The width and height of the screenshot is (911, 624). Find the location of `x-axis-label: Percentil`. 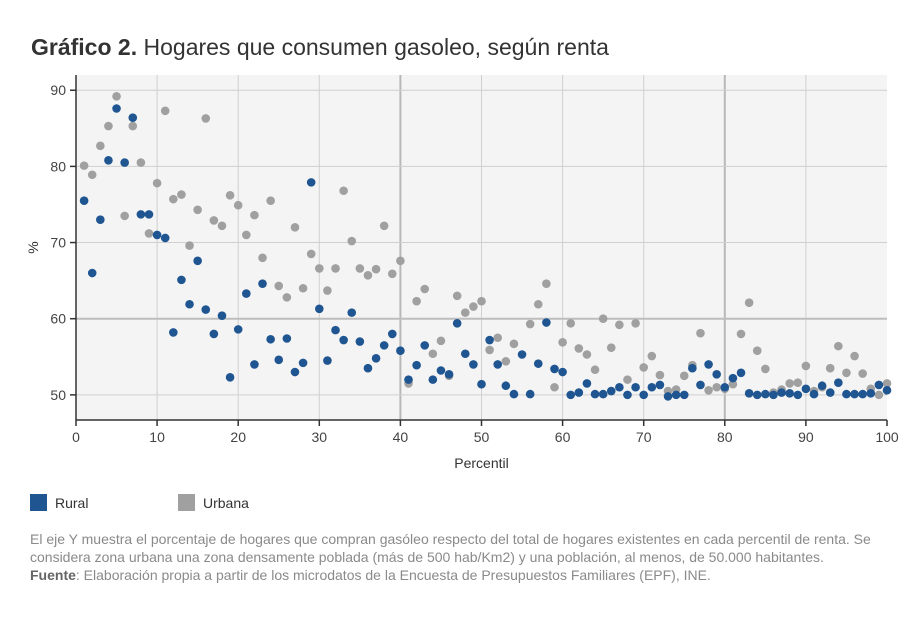

x-axis-label: Percentil is located at coordinates (481, 463).